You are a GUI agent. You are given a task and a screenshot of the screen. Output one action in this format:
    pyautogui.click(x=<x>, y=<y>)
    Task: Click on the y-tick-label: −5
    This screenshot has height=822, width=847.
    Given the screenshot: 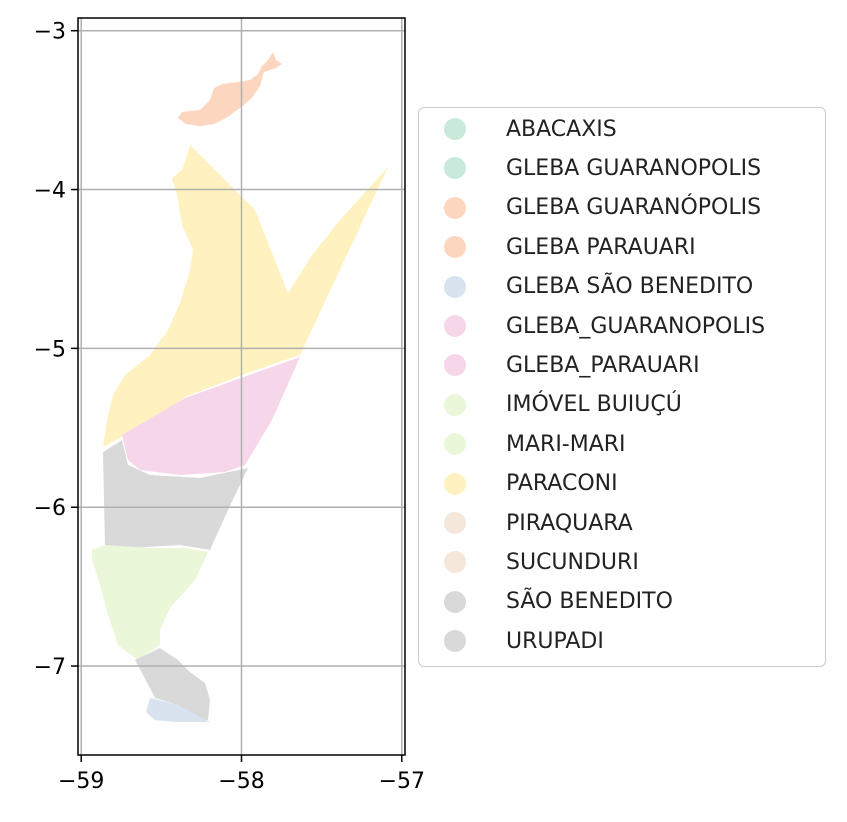 What is the action you would take?
    pyautogui.click(x=50, y=349)
    